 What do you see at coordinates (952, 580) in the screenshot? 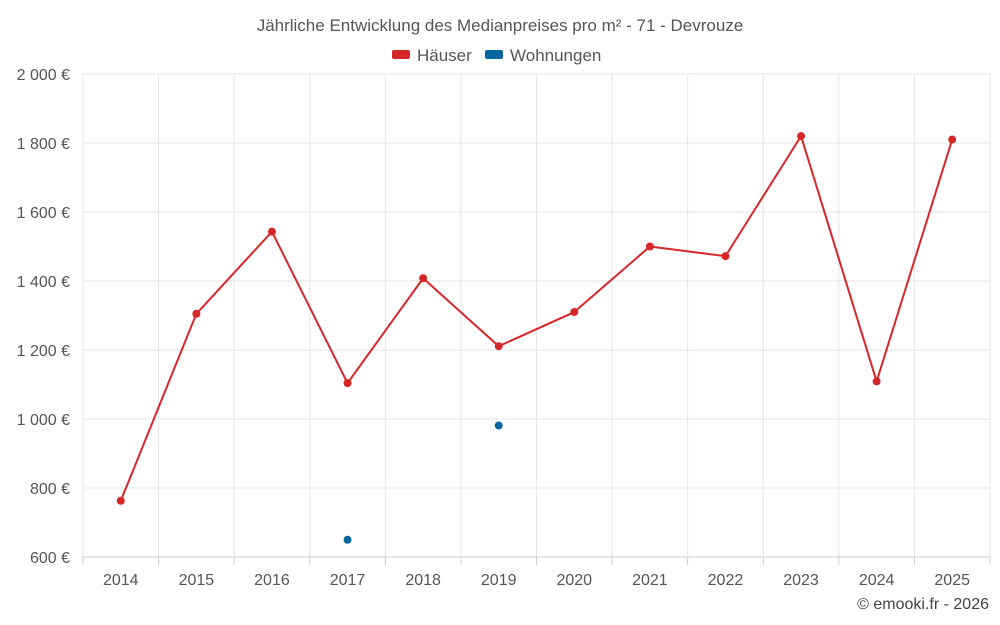
I see `x-tick-label: 2025` at bounding box center [952, 580].